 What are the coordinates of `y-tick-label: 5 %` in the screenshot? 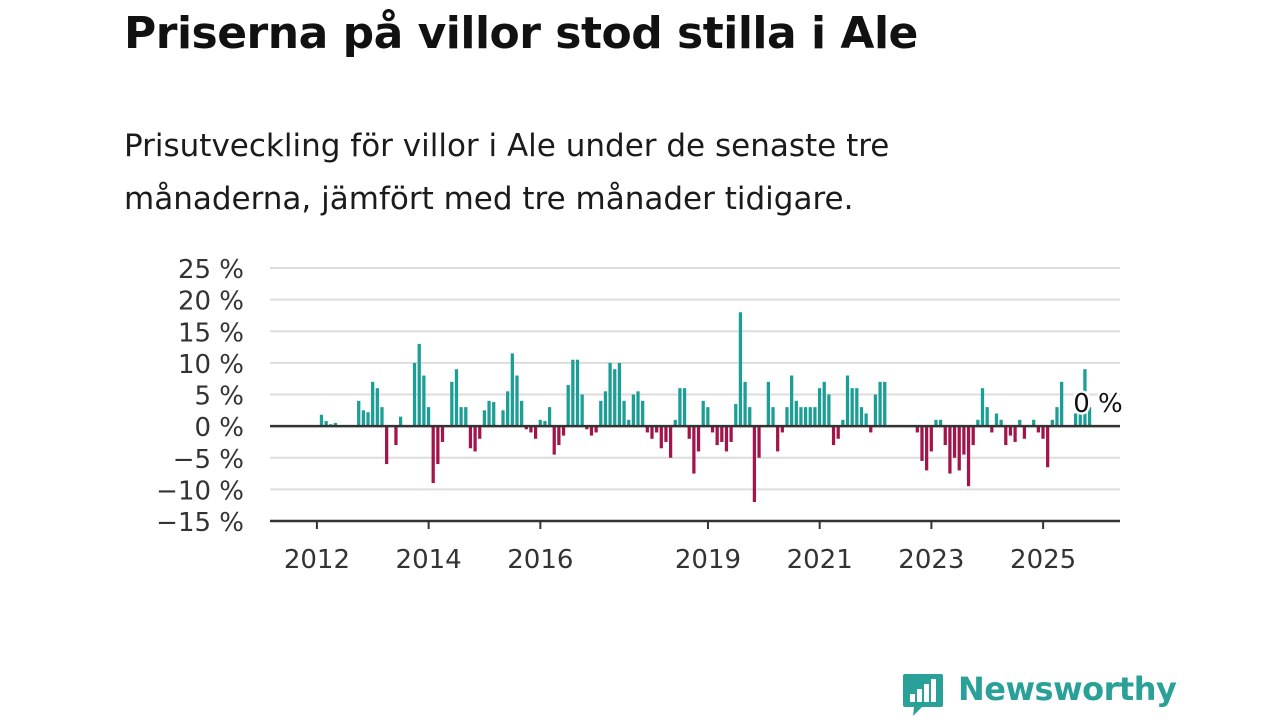 It's located at (219, 397).